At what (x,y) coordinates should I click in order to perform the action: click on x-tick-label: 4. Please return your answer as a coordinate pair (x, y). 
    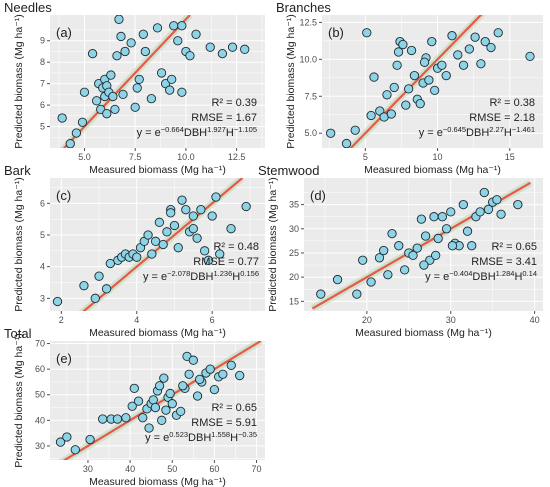
    Looking at the image, I should click on (136, 320).